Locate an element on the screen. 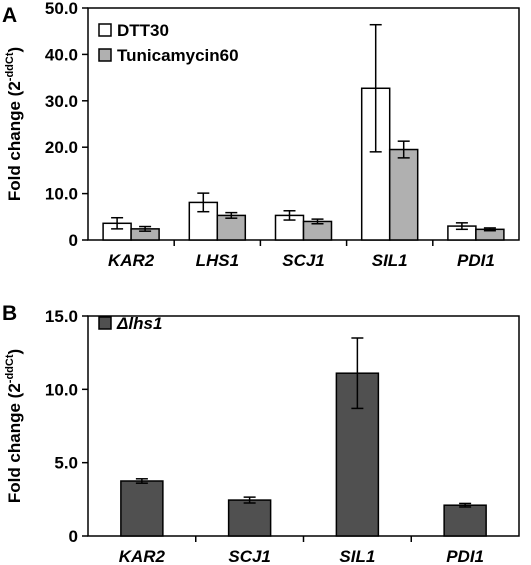  y-tick-label: 5.0 is located at coordinates (66, 463).